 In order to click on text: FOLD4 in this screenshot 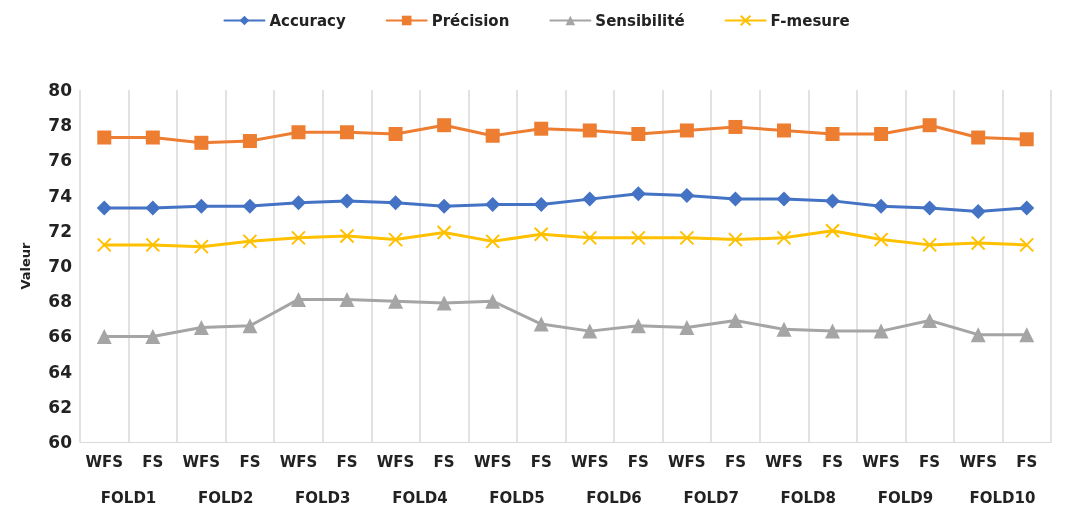, I will do `click(420, 497)`.